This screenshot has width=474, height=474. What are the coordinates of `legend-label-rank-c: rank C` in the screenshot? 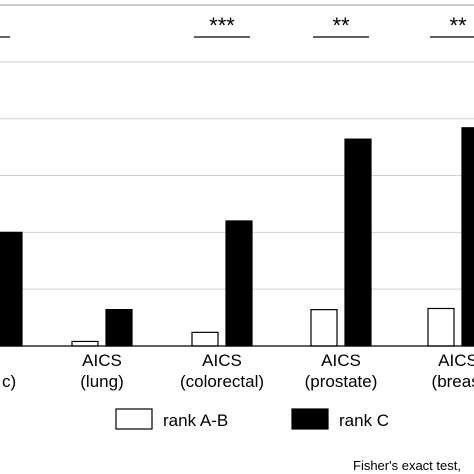 It's located at (364, 420).